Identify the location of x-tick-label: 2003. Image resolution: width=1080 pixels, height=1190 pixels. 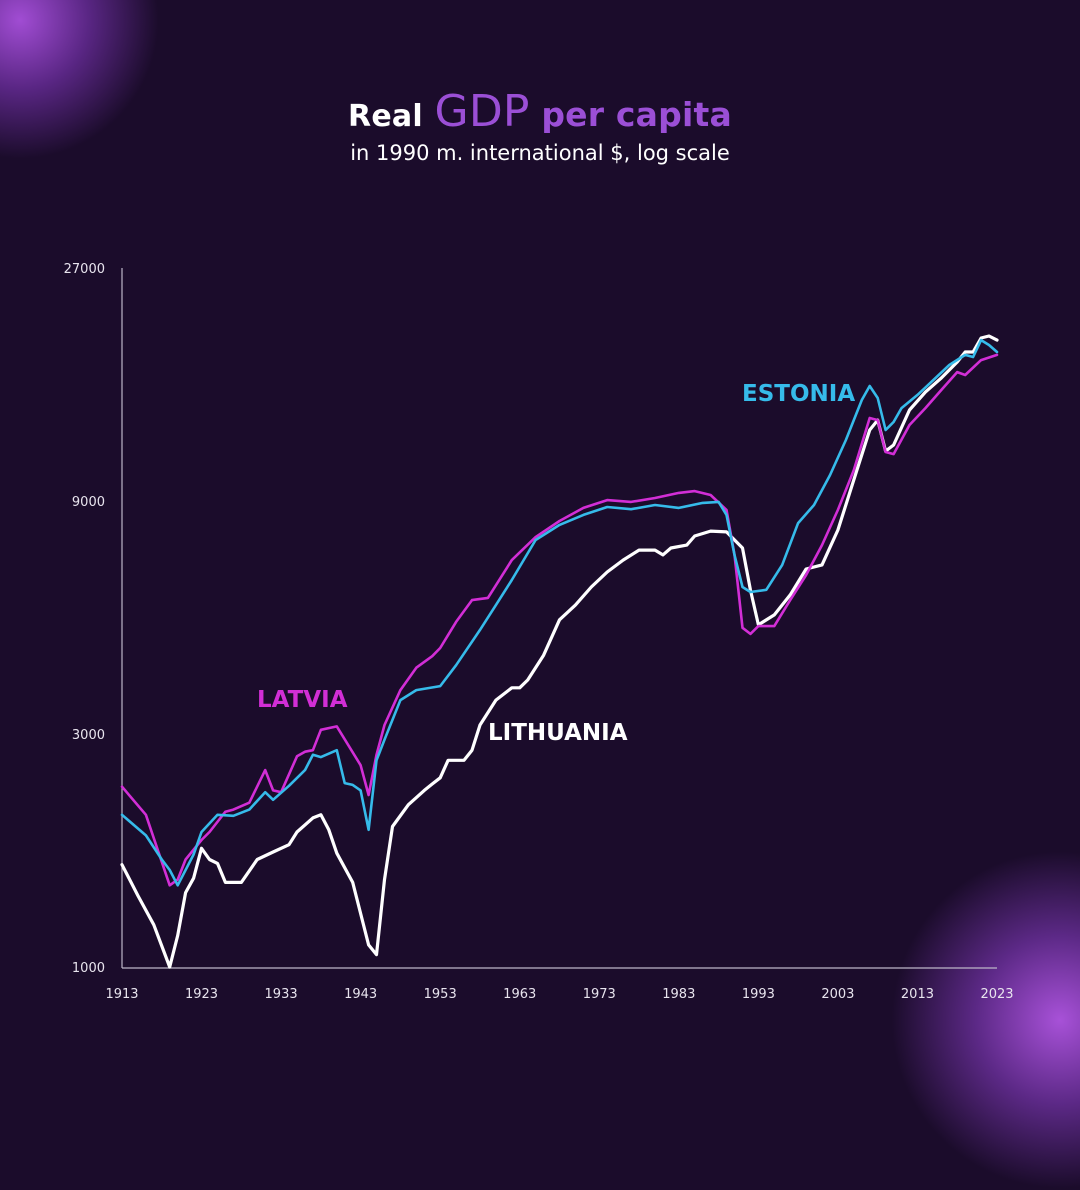
(837, 994).